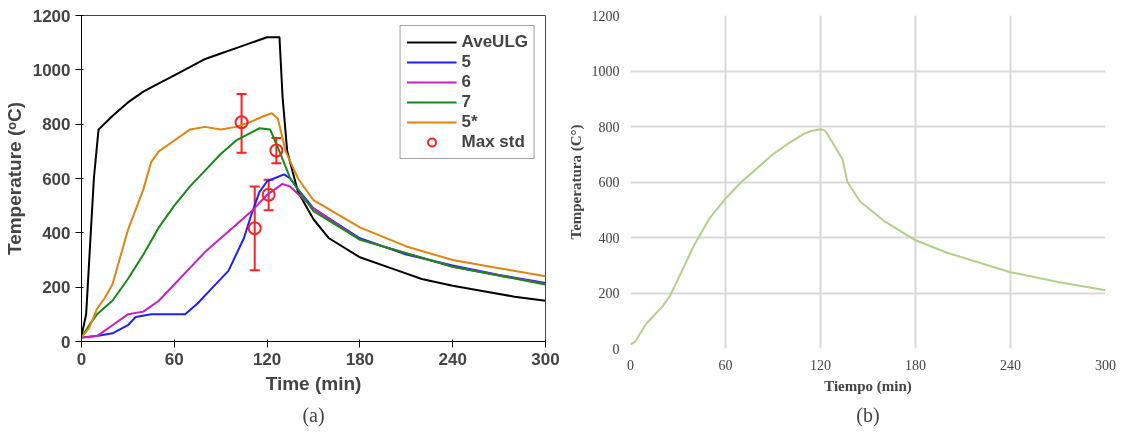  Describe the element at coordinates (470, 122) in the screenshot. I see `legend-label: 5*` at that location.